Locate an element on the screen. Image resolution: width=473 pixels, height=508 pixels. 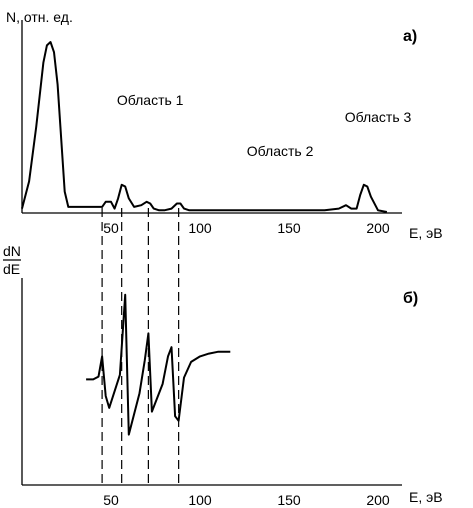
panel-a-label: а) is located at coordinates (410, 36).